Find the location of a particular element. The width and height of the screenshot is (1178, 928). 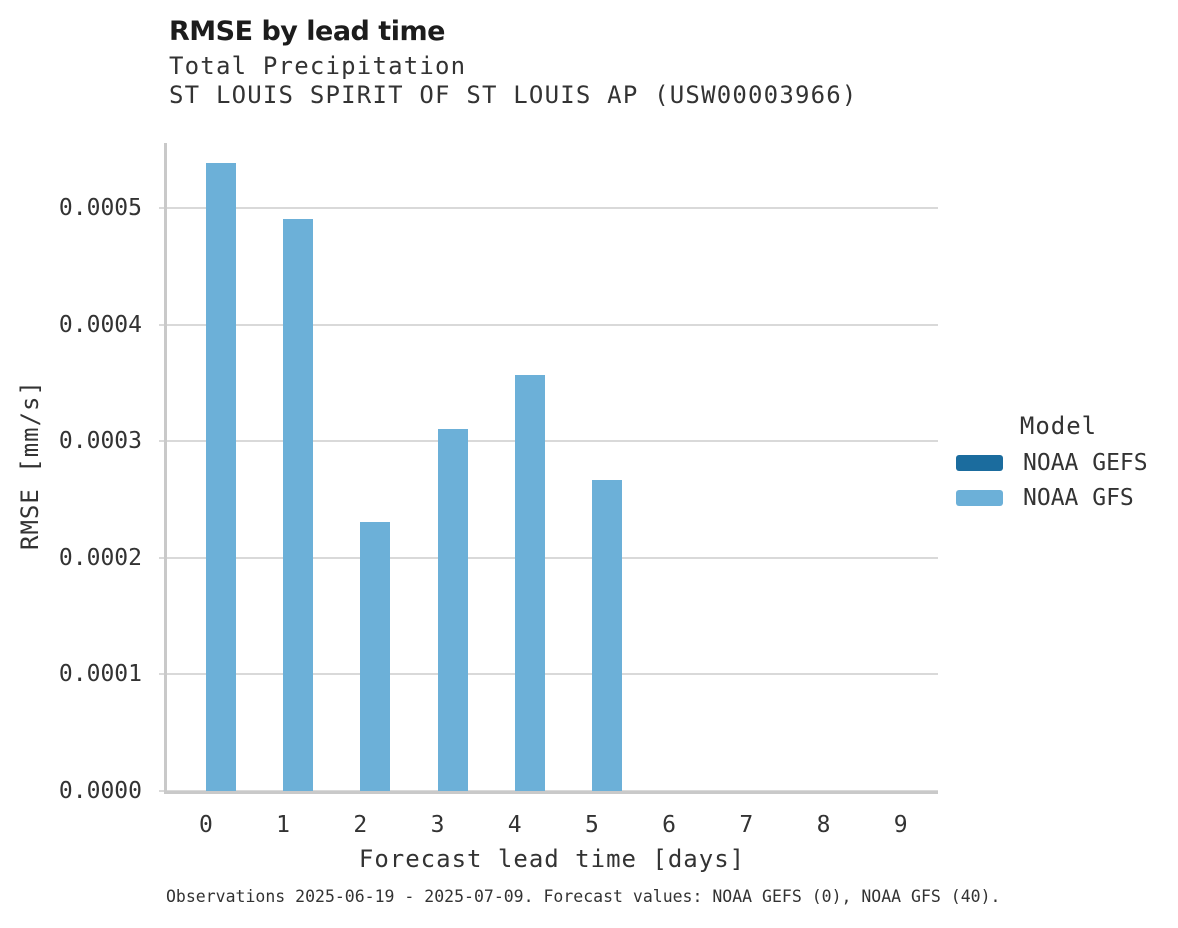

y-tick-label-0.0003: 0.0003 is located at coordinates (100, 441).